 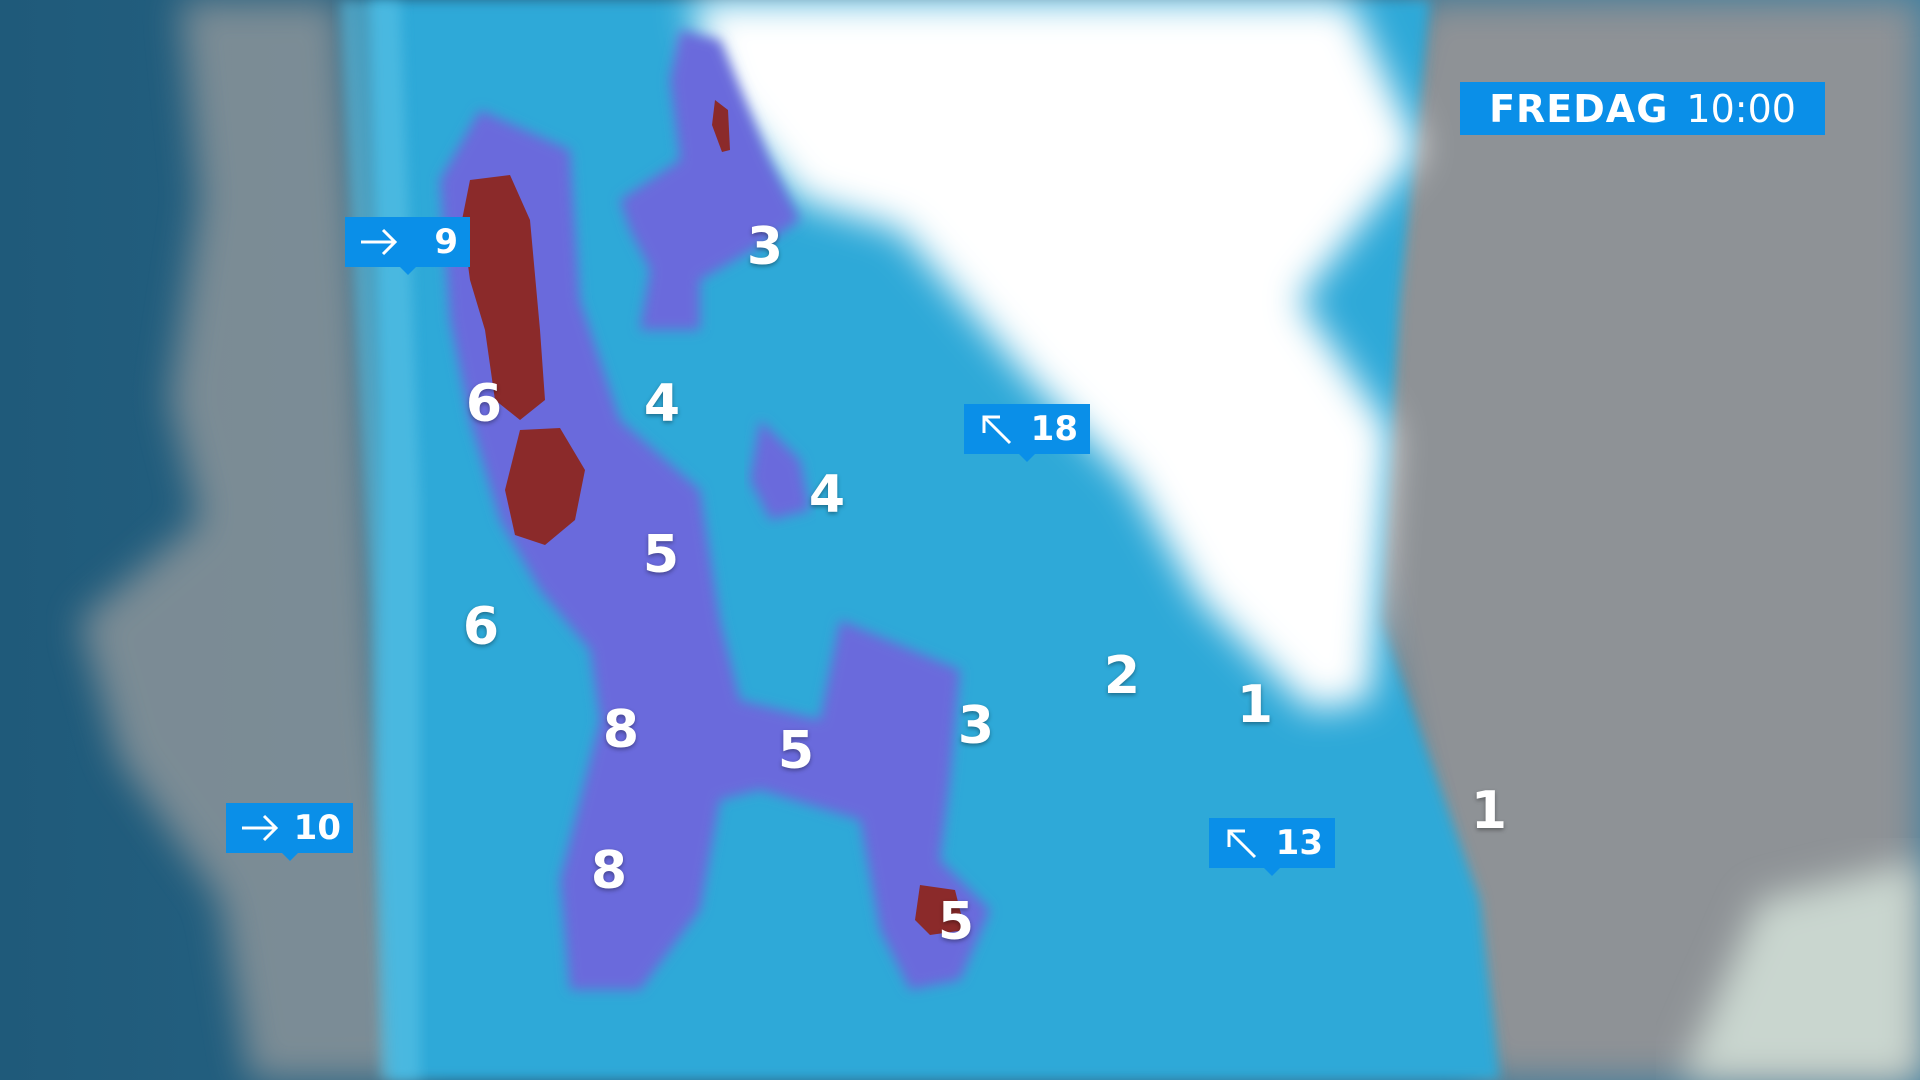 What do you see at coordinates (446, 242) in the screenshot?
I see `wind-speed: 9` at bounding box center [446, 242].